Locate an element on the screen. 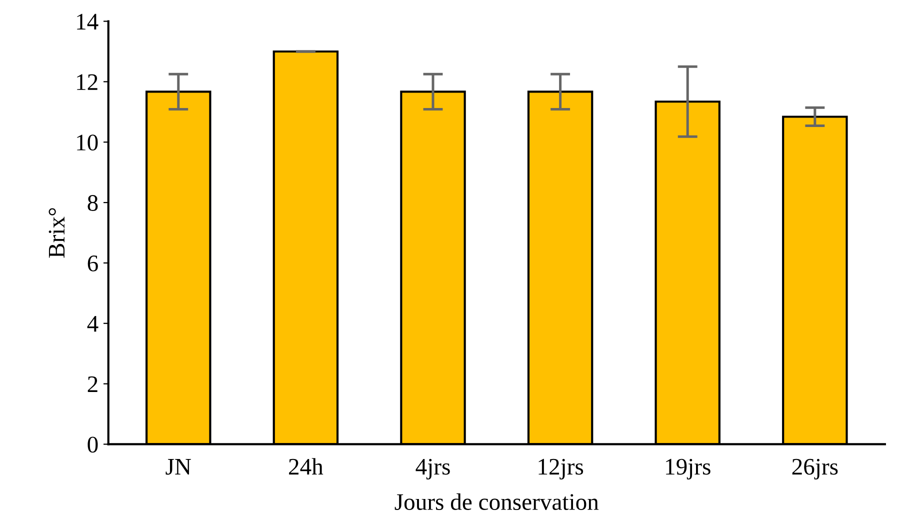 Image resolution: width=903 pixels, height=532 pixels. y-tick-label: 14 is located at coordinates (87, 22).